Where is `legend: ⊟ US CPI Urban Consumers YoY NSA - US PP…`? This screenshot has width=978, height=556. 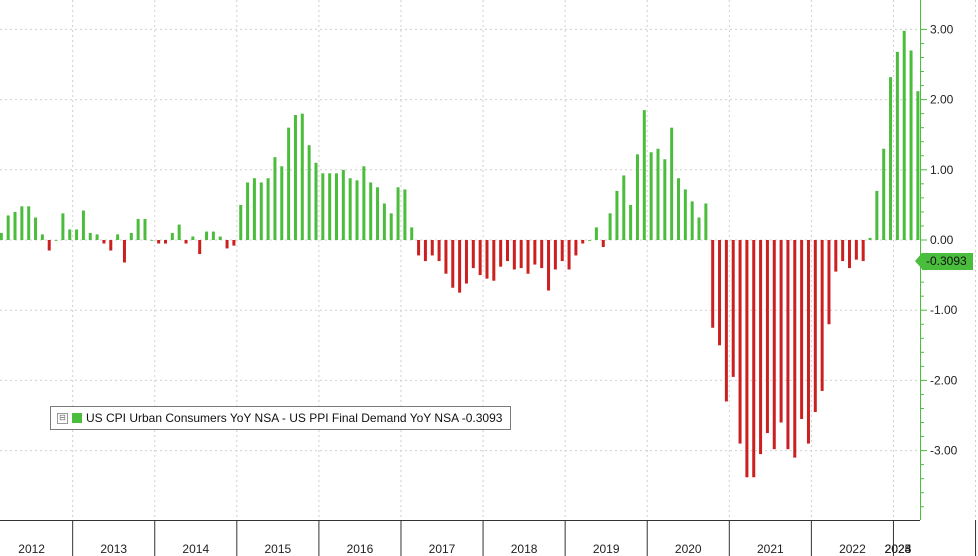 legend: ⊟ US CPI Urban Consumers YoY NSA - US PP… is located at coordinates (281, 418).